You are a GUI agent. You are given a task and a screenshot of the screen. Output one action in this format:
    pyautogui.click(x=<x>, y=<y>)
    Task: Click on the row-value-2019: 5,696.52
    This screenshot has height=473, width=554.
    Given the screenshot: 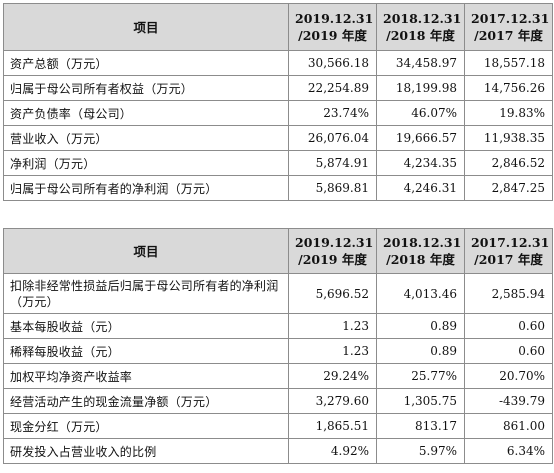 What is the action you would take?
    pyautogui.click(x=332, y=293)
    